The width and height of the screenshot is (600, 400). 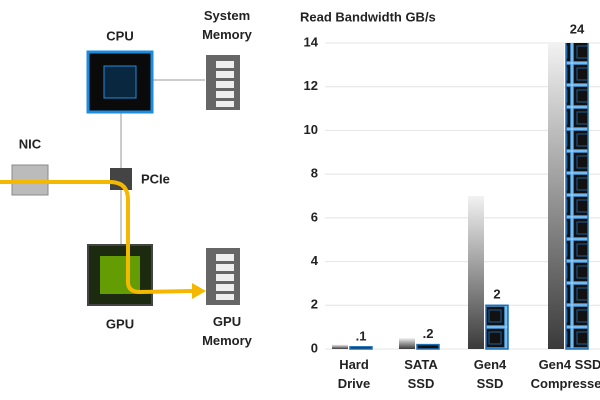 I want to click on data-path, so click(x=96, y=237).